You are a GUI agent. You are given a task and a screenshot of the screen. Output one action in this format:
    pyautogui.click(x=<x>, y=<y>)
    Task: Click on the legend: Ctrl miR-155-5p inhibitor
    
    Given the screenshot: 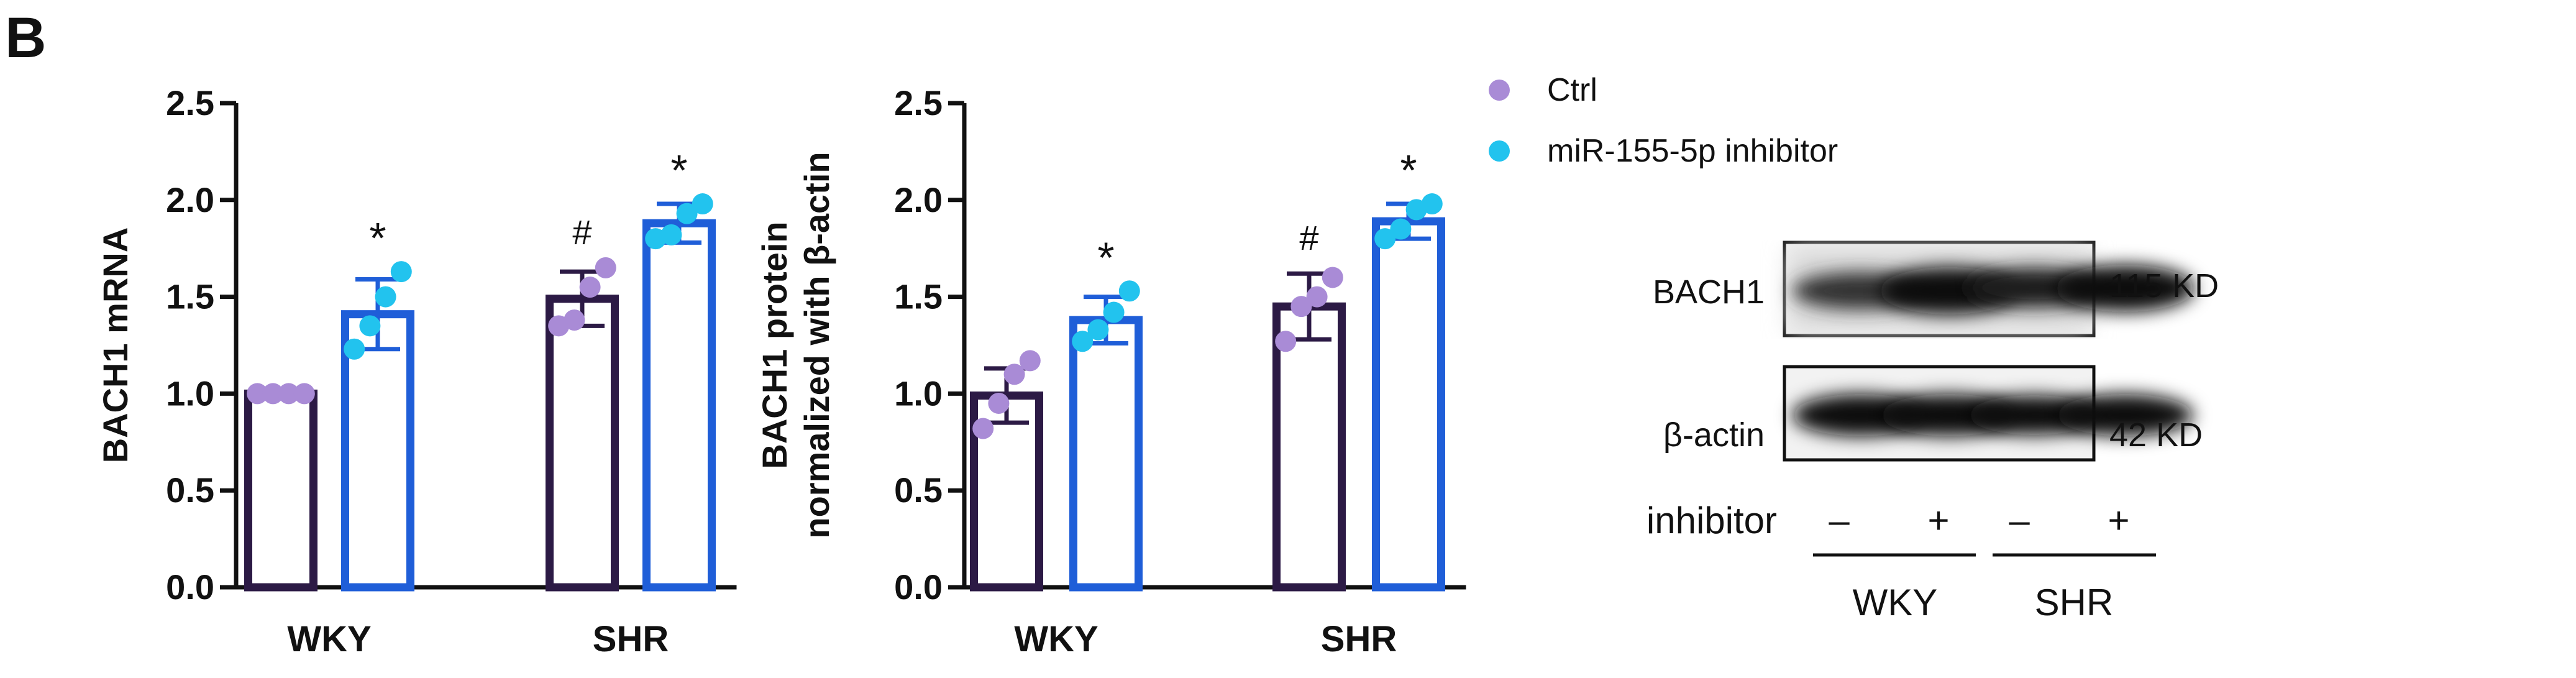 What is the action you would take?
    pyautogui.click(x=1663, y=121)
    